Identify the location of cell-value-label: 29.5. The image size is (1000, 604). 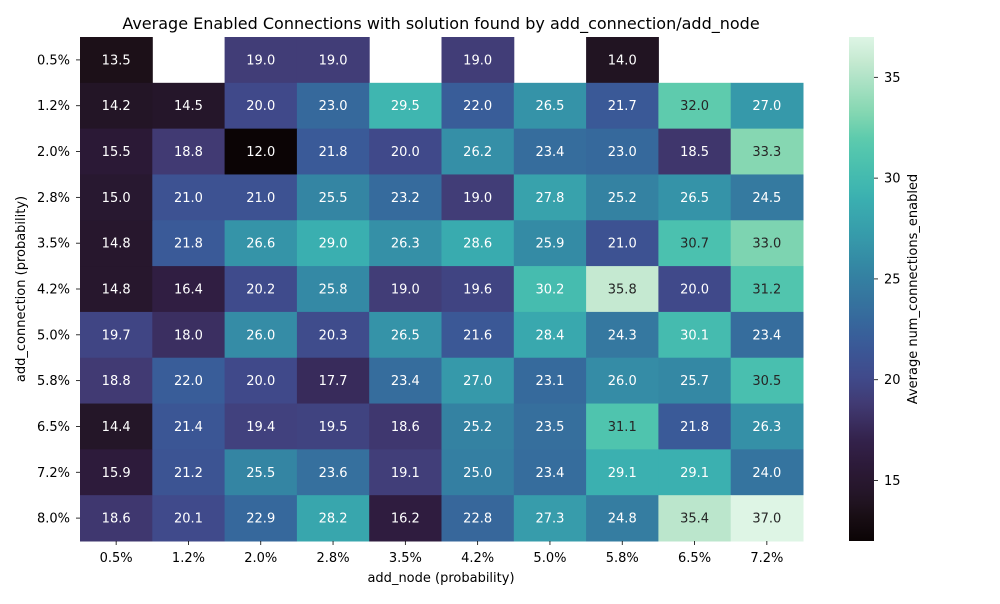
(405, 106).